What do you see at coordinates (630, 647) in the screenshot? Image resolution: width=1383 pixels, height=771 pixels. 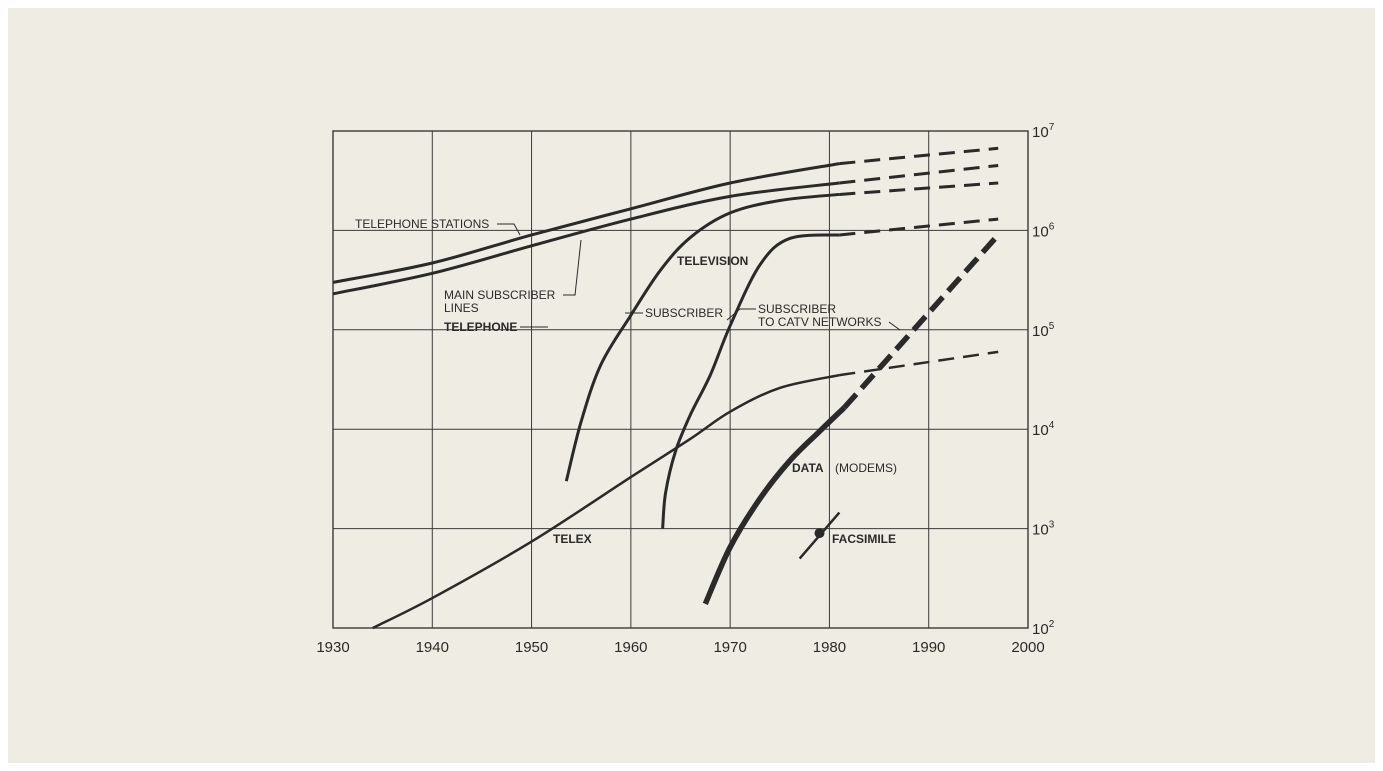 I see `x-tick-label: 1960` at bounding box center [630, 647].